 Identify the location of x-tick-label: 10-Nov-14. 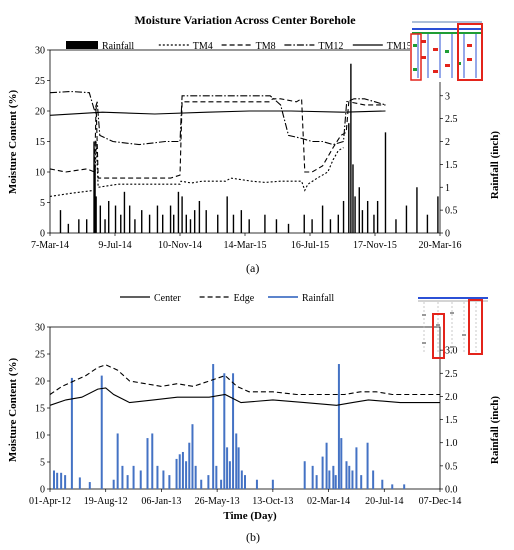
(180, 245).